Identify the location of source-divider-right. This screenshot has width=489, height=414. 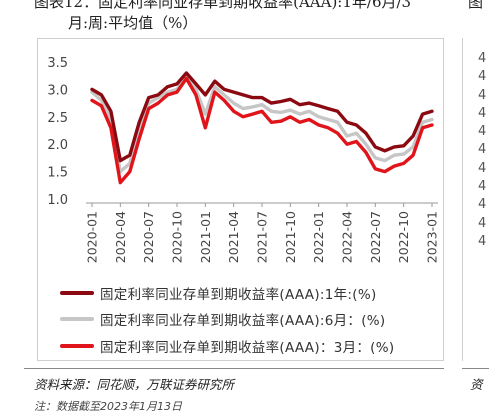
(475, 368).